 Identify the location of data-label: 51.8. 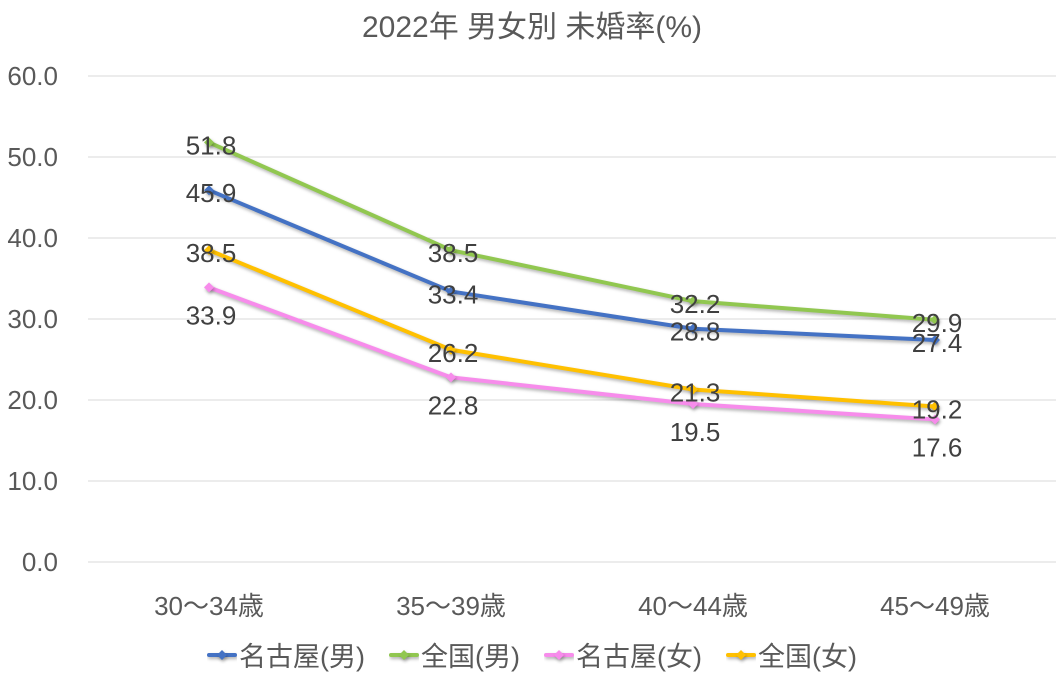
(211, 145).